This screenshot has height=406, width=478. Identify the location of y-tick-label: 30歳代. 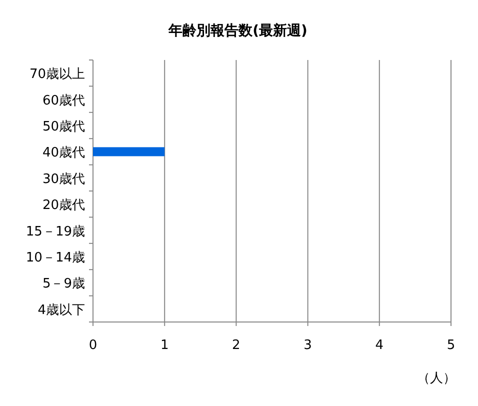
(63, 179).